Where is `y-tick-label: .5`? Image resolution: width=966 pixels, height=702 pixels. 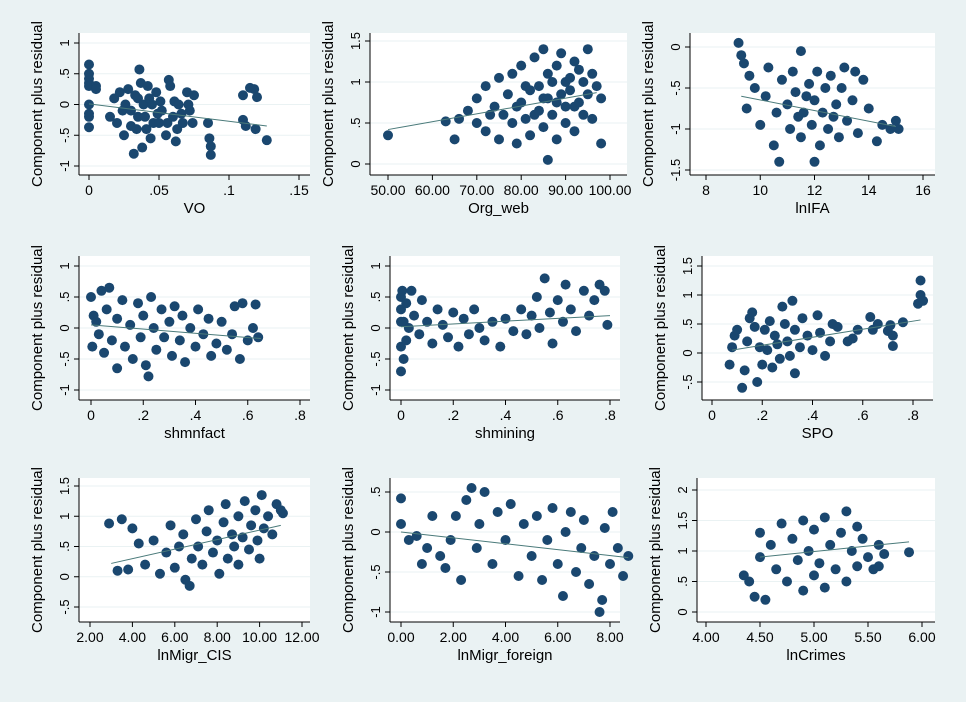 y-tick-label: .5 is located at coordinates (682, 581).